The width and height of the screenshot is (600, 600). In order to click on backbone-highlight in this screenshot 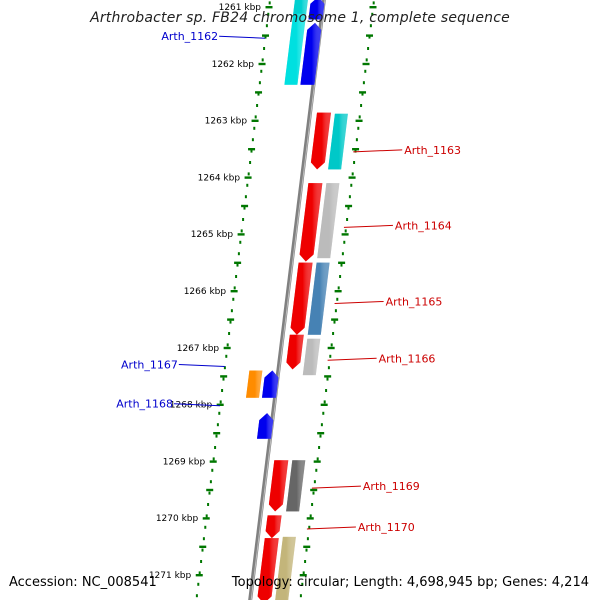, I will do `click(288, 300)`.